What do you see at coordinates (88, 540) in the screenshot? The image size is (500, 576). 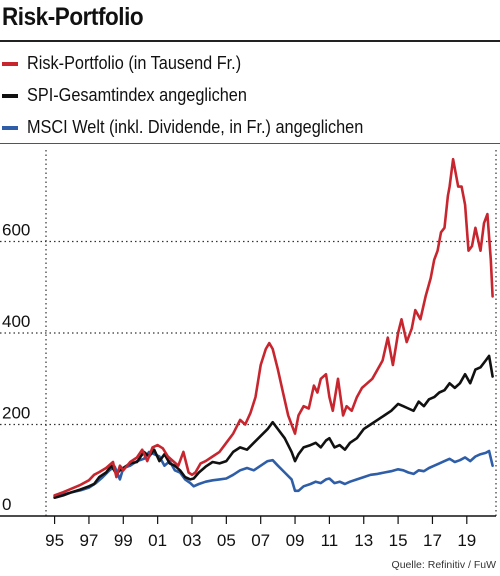 I see `x-tick-label: 97` at bounding box center [88, 540].